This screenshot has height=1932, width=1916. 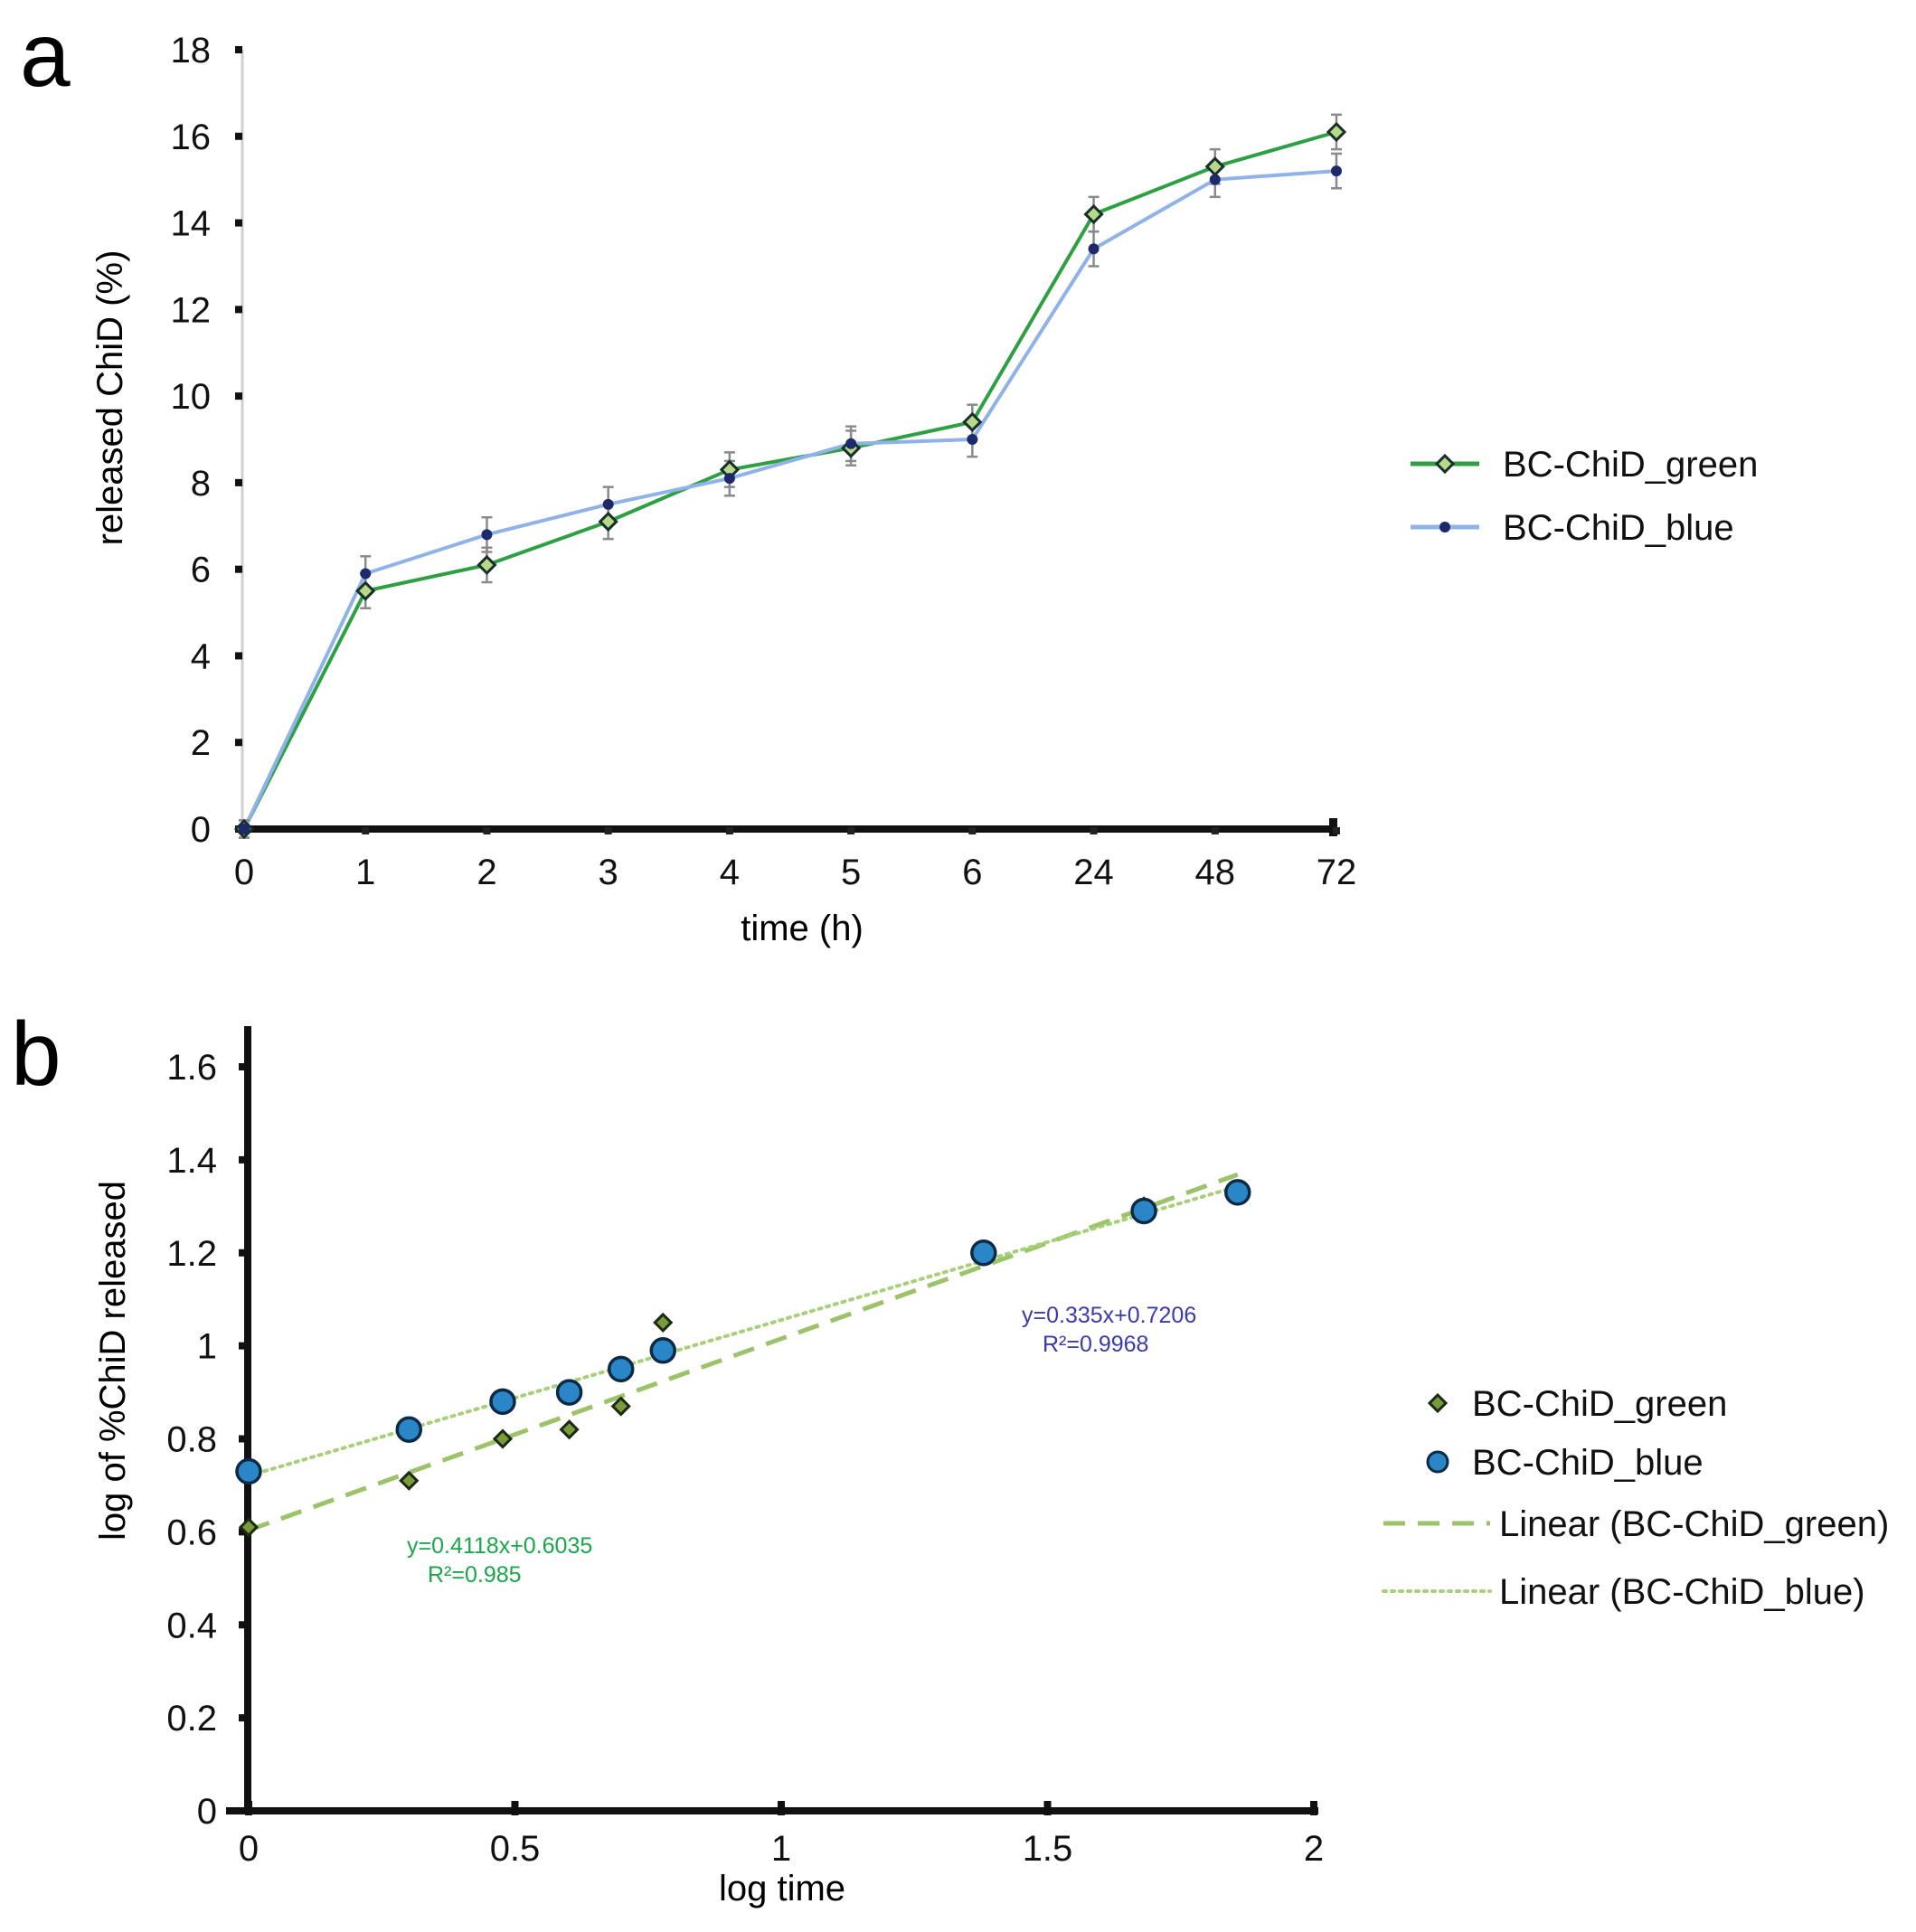 What do you see at coordinates (744, 1352) in the screenshot?
I see `trendline-Linear (BC-ChiD_green)` at bounding box center [744, 1352].